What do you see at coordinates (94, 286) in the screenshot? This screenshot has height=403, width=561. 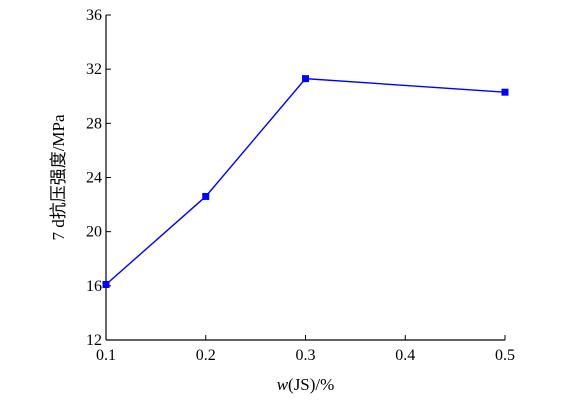 I see `y-tick-label: 16` at bounding box center [94, 286].